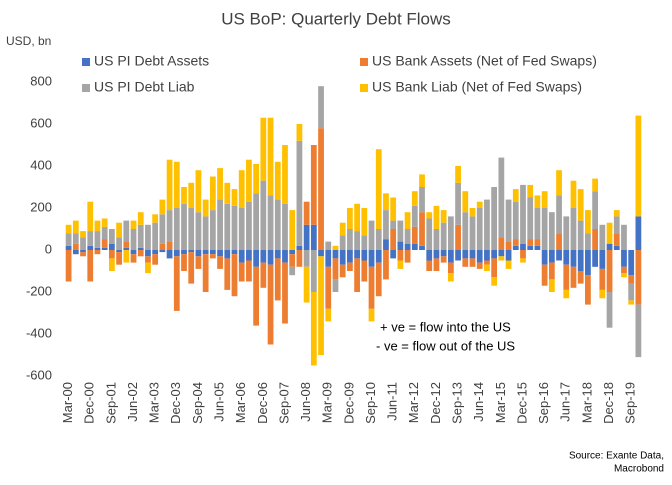 Image resolution: width=672 pixels, height=485 pixels. I want to click on source: Source: Exante Data,, so click(616, 456).